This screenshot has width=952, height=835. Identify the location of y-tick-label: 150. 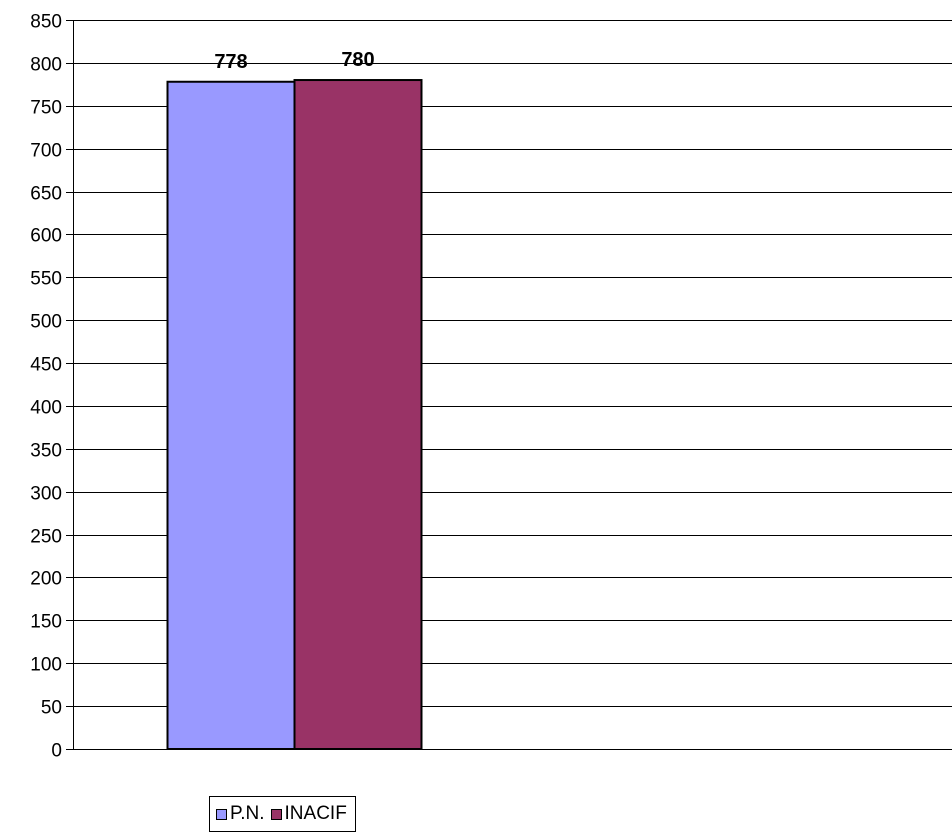
(46, 622).